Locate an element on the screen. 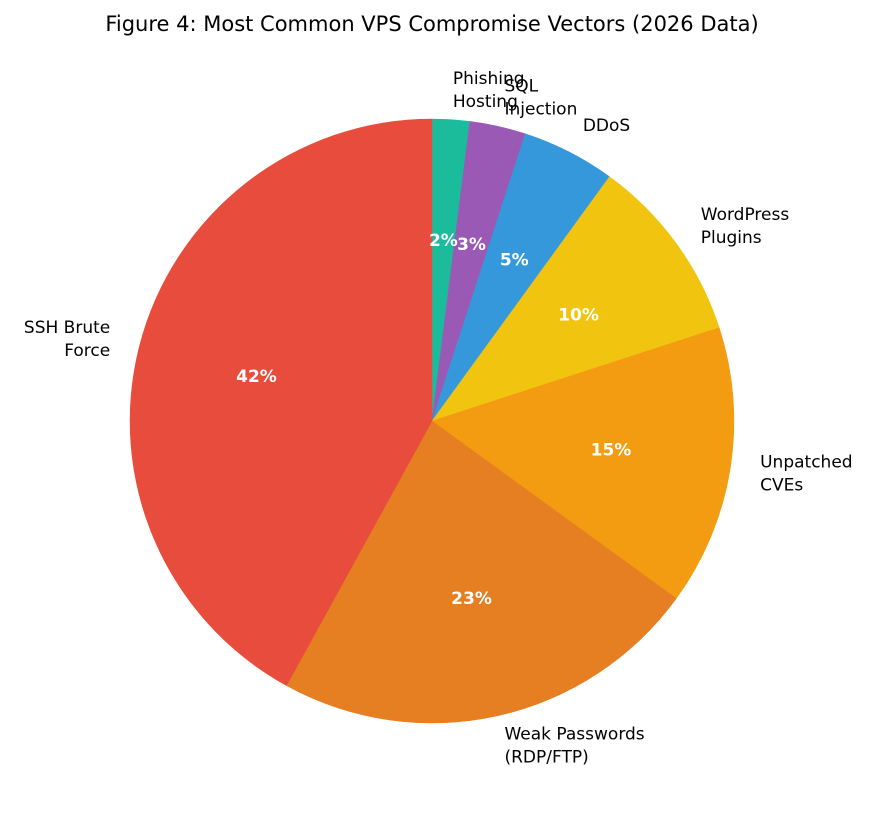 The height and width of the screenshot is (814, 878). slice-label: Phishing Hosting is located at coordinates (489, 90).